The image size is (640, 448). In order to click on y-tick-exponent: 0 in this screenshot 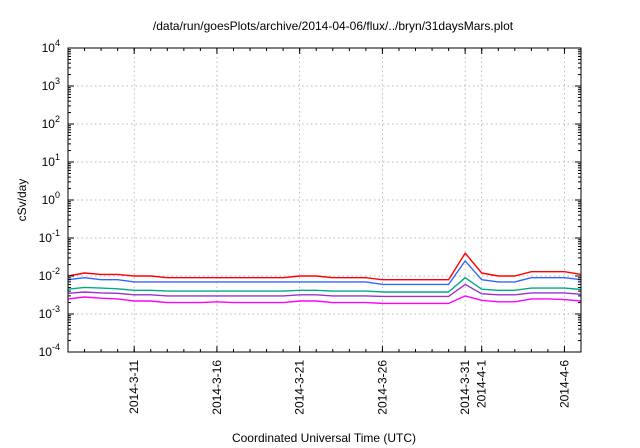, I will do `click(57, 195)`.